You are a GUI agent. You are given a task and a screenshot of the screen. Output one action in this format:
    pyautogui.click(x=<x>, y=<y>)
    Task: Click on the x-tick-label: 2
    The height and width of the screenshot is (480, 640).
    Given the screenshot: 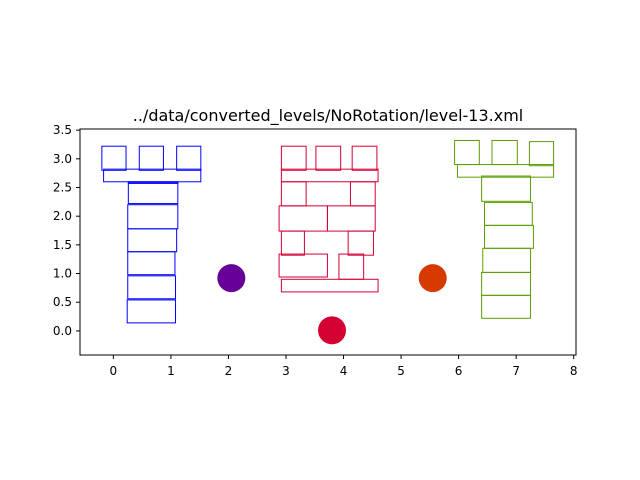 What is the action you would take?
    pyautogui.click(x=229, y=371)
    